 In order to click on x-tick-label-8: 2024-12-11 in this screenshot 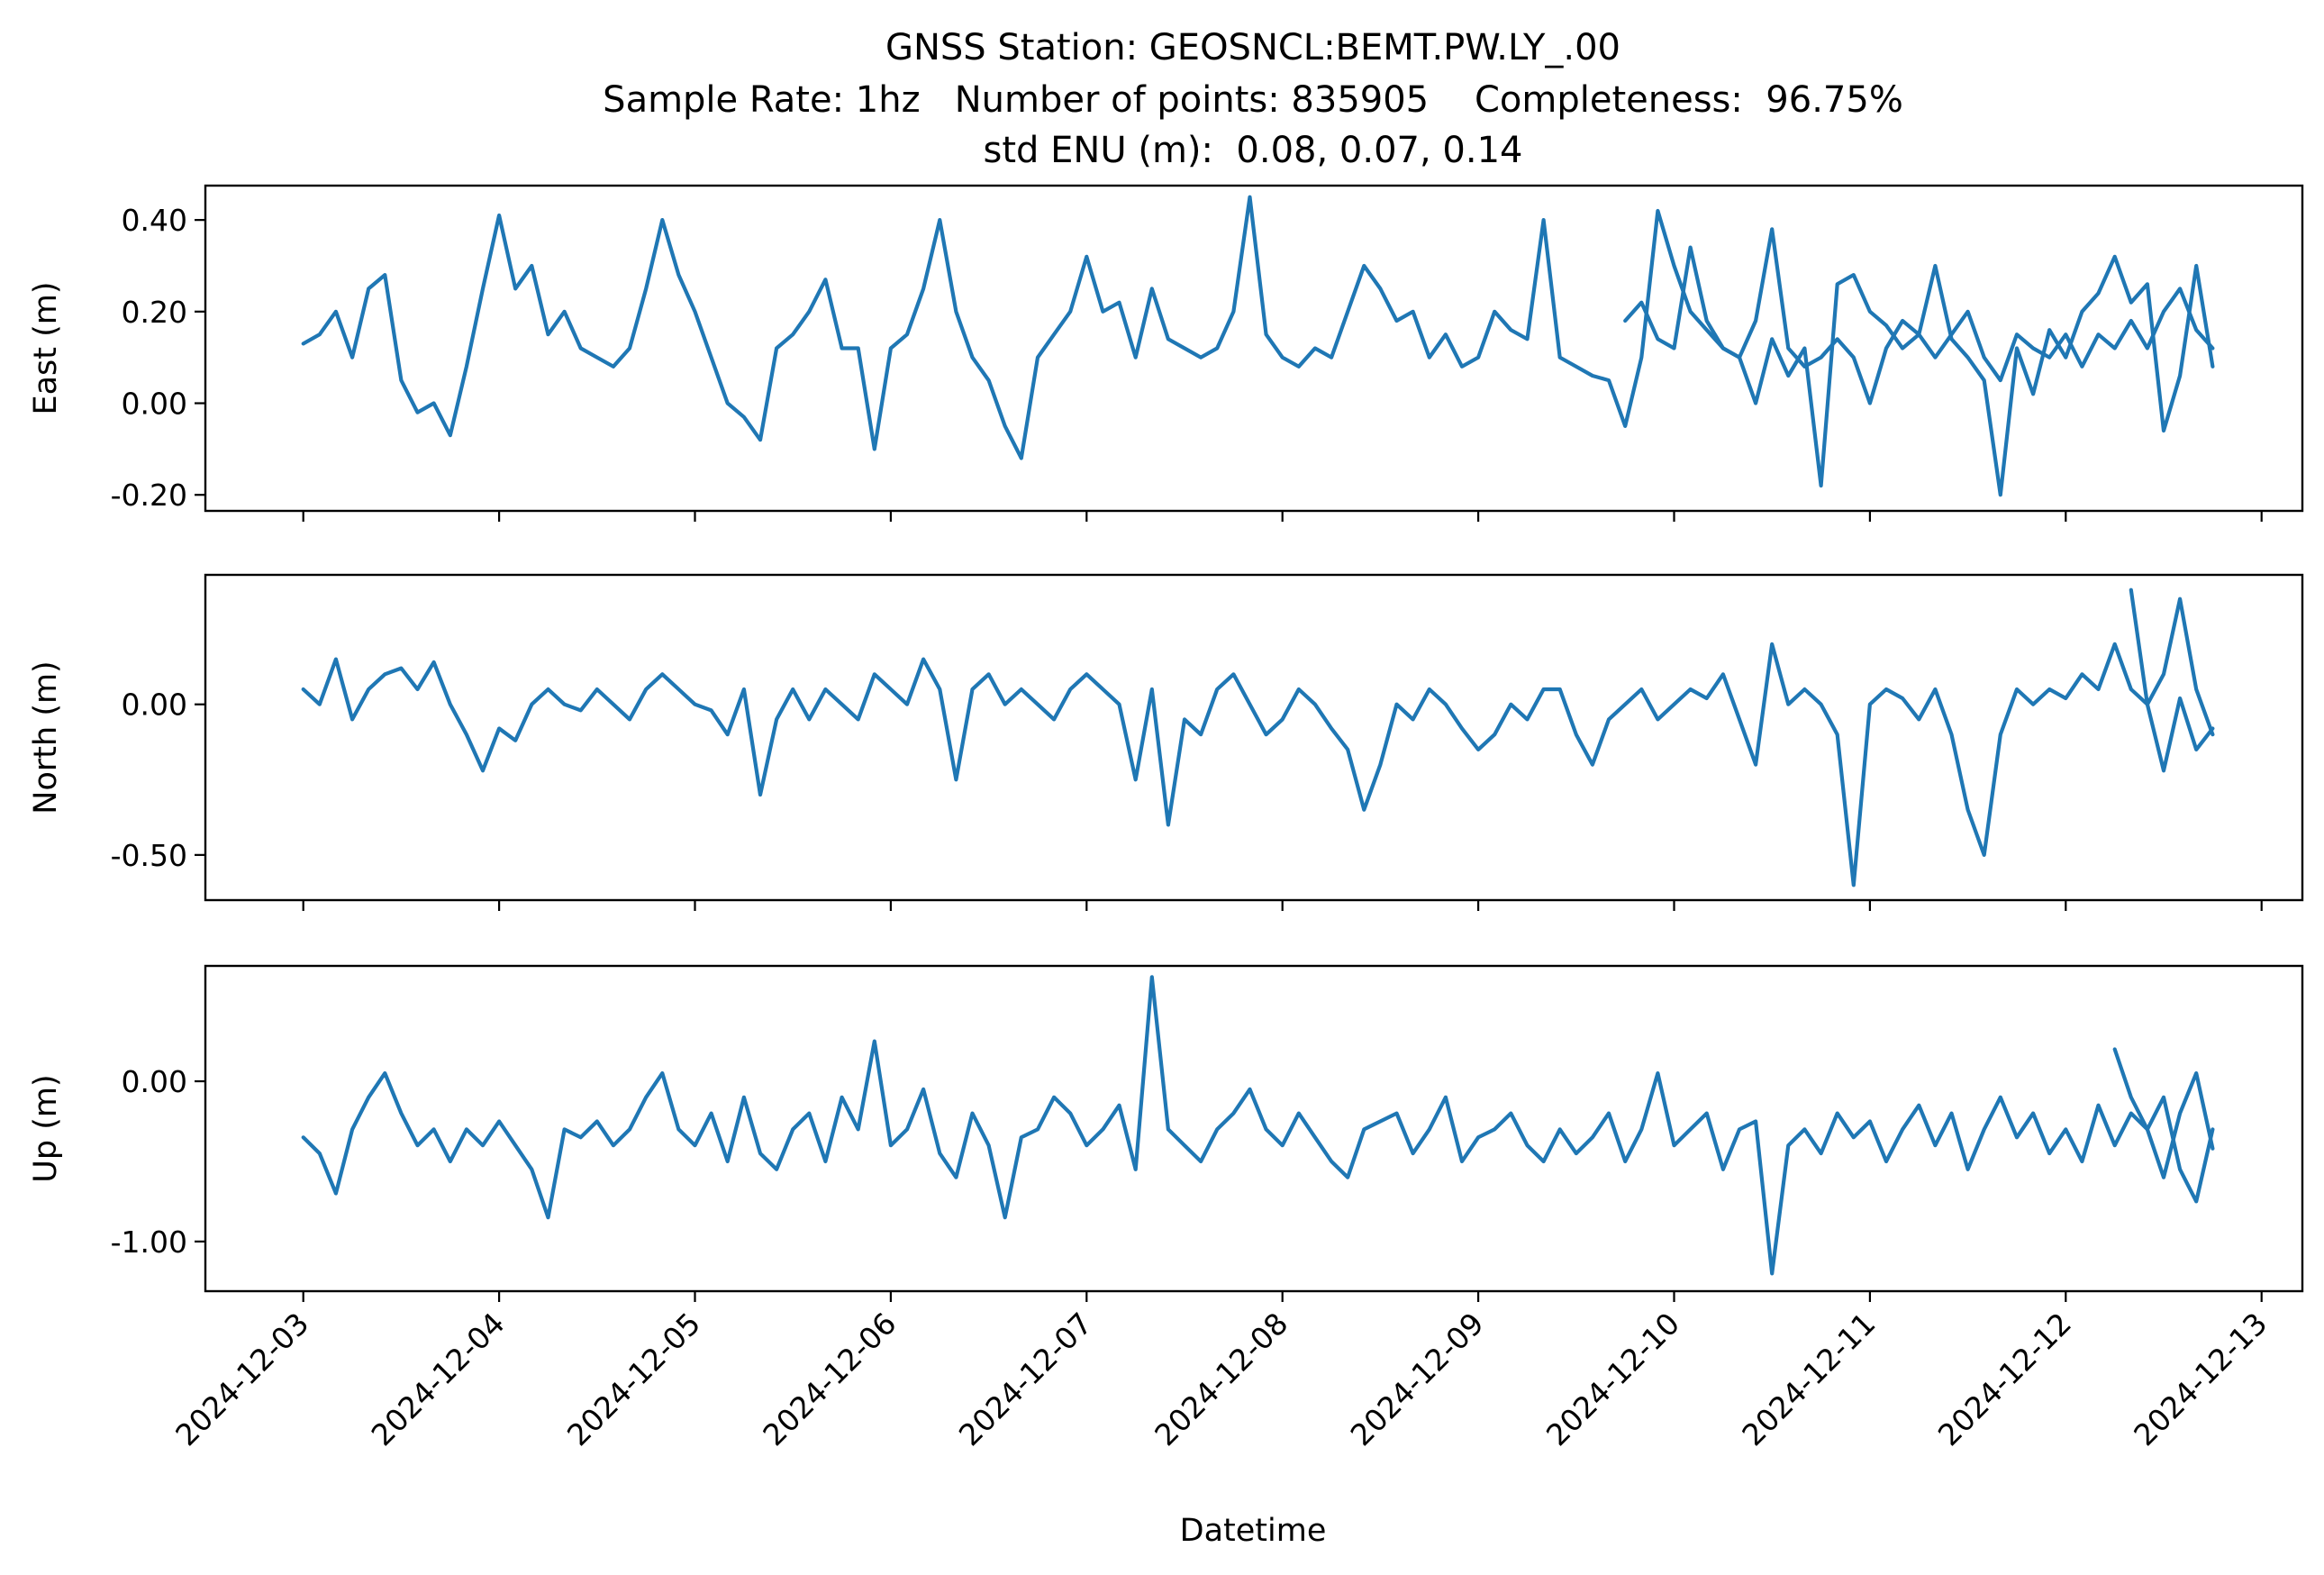, I will do `click(1809, 1379)`.